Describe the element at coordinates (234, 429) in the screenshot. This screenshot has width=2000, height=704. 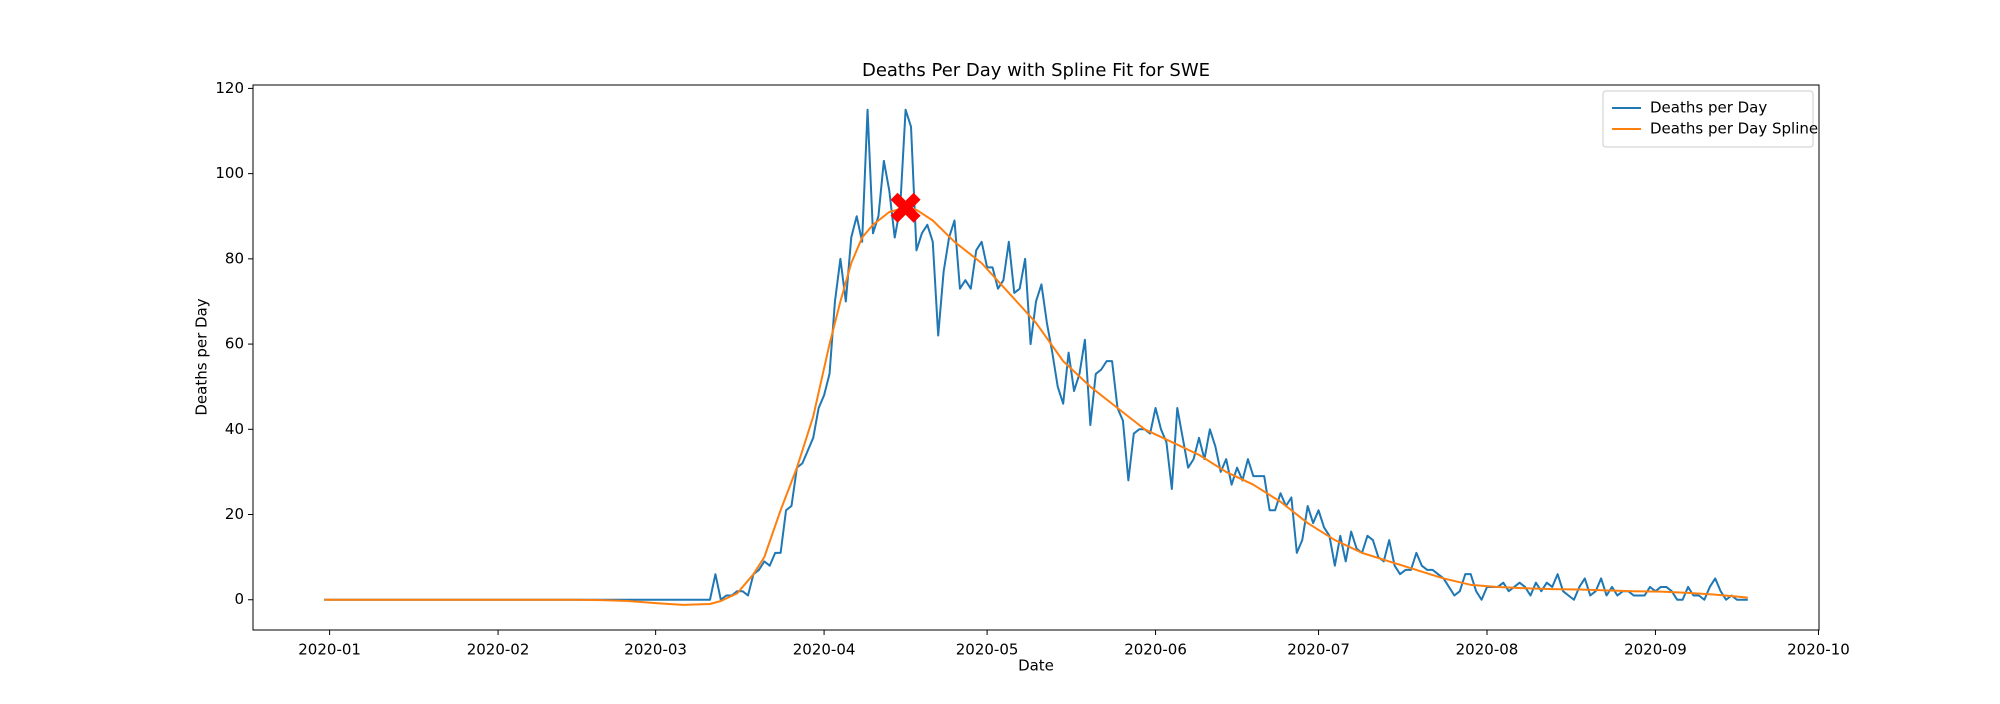
I see `y-tick-label: 40` at that location.